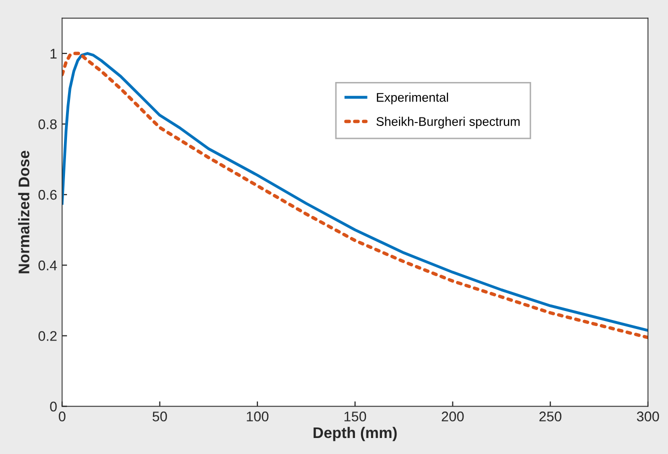 The width and height of the screenshot is (668, 454). Describe the element at coordinates (53, 53) in the screenshot. I see `y-tick-label: 1` at that location.